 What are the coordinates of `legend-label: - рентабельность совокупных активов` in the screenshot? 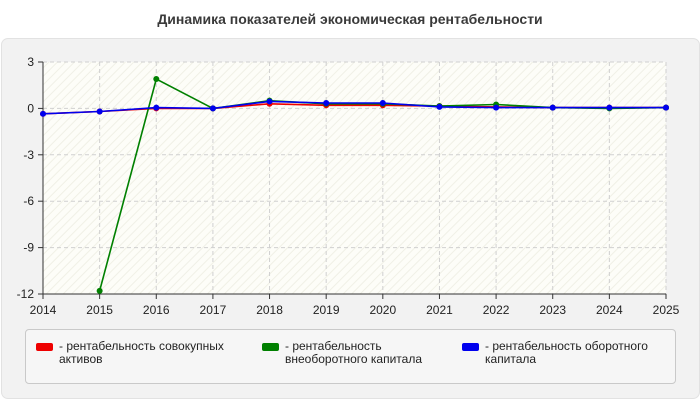 It's located at (141, 352).